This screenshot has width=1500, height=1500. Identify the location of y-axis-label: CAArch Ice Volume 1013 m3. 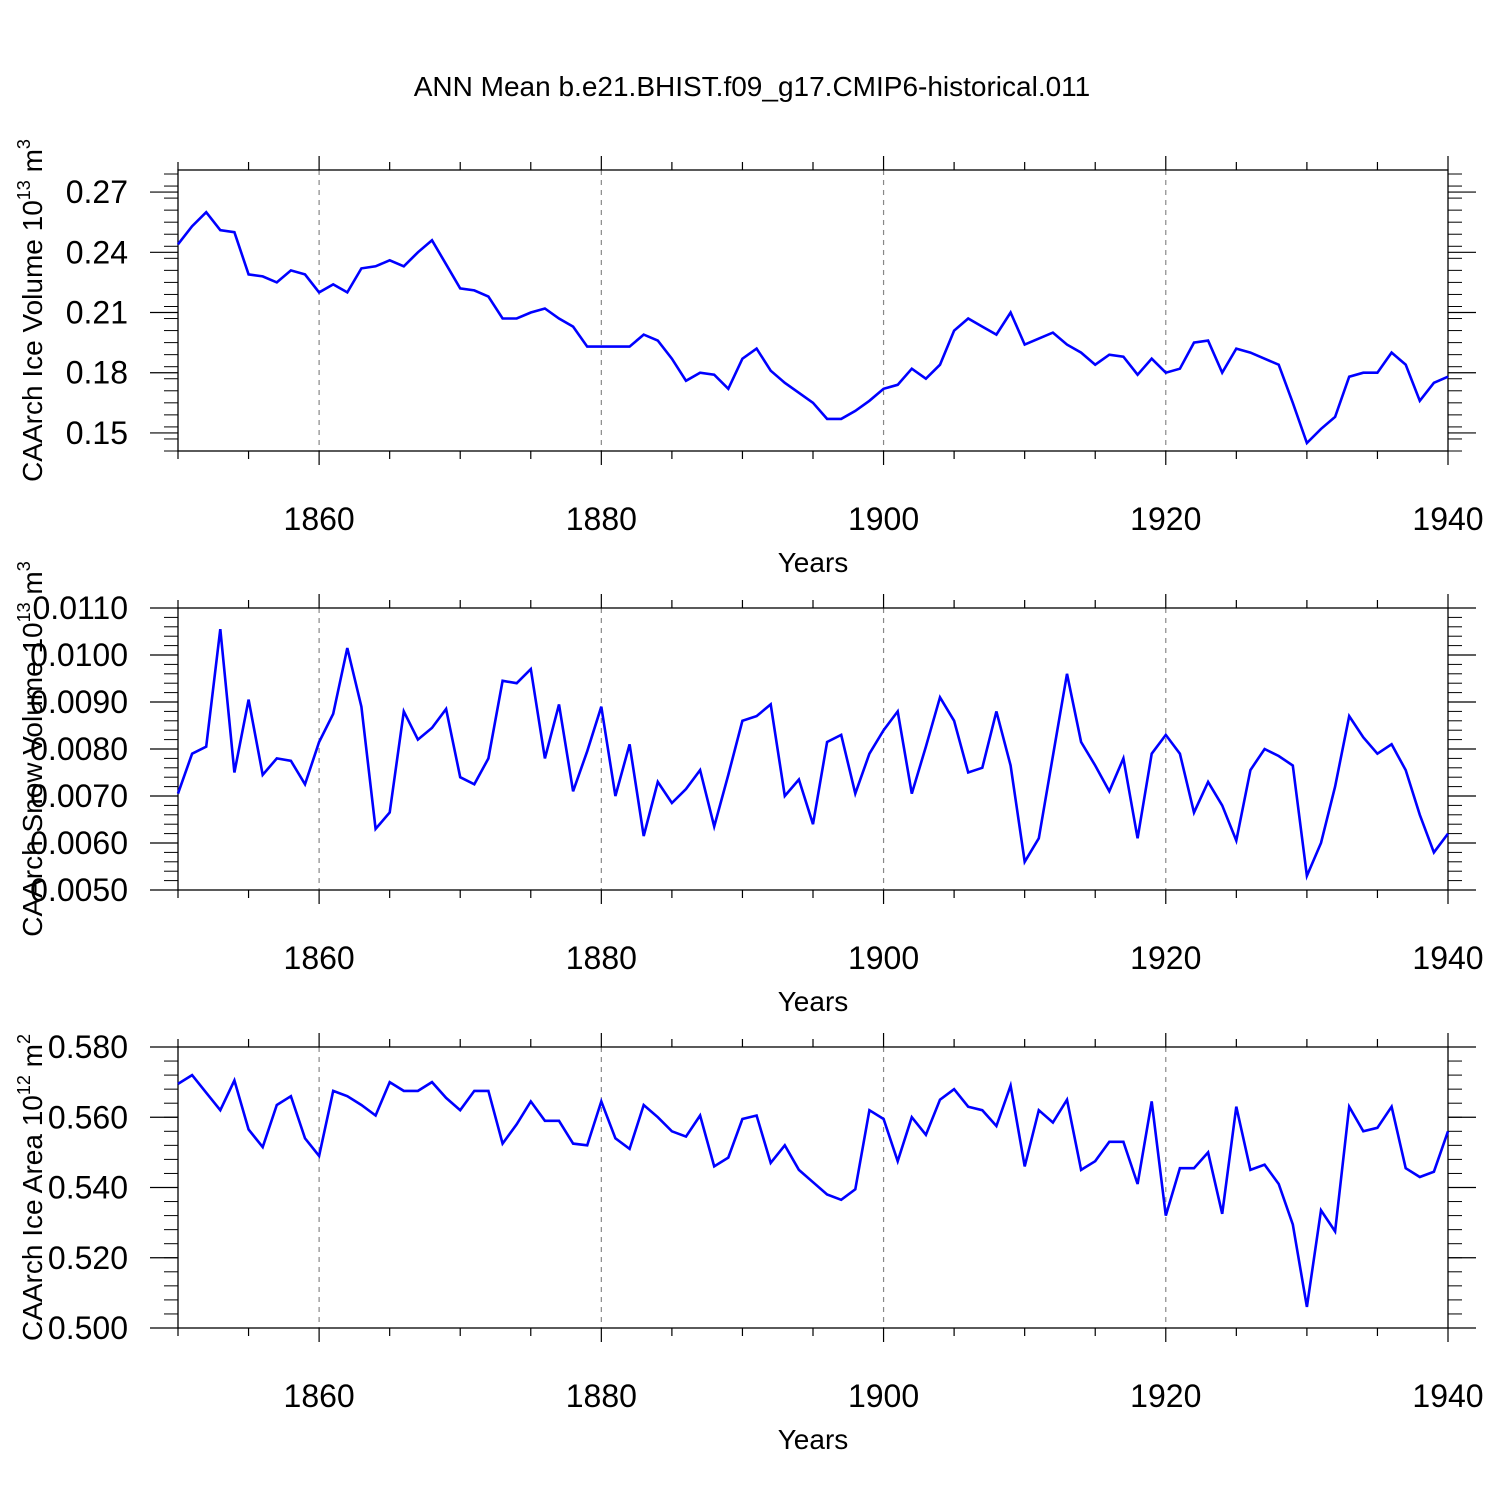
(31, 310).